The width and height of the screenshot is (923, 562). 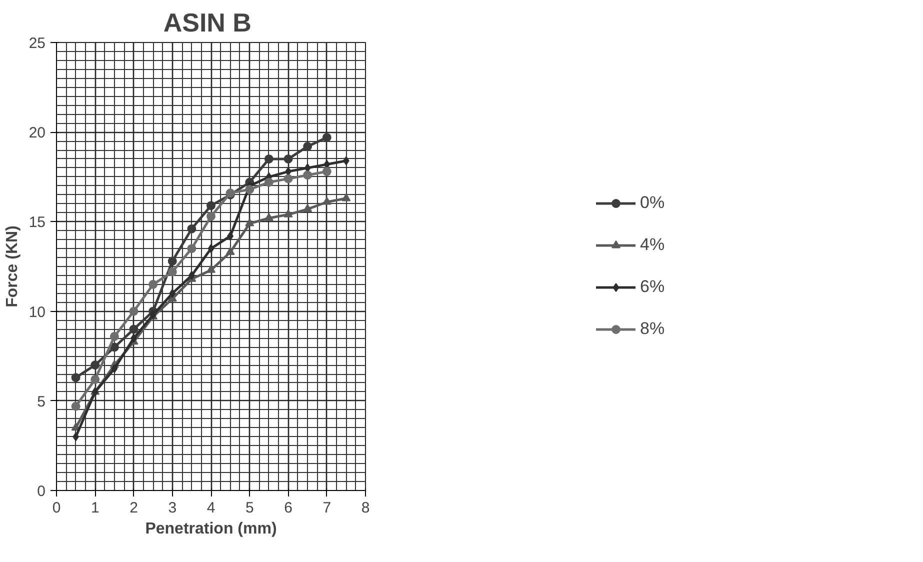 I want to click on x-tick-label: 5, so click(x=249, y=508).